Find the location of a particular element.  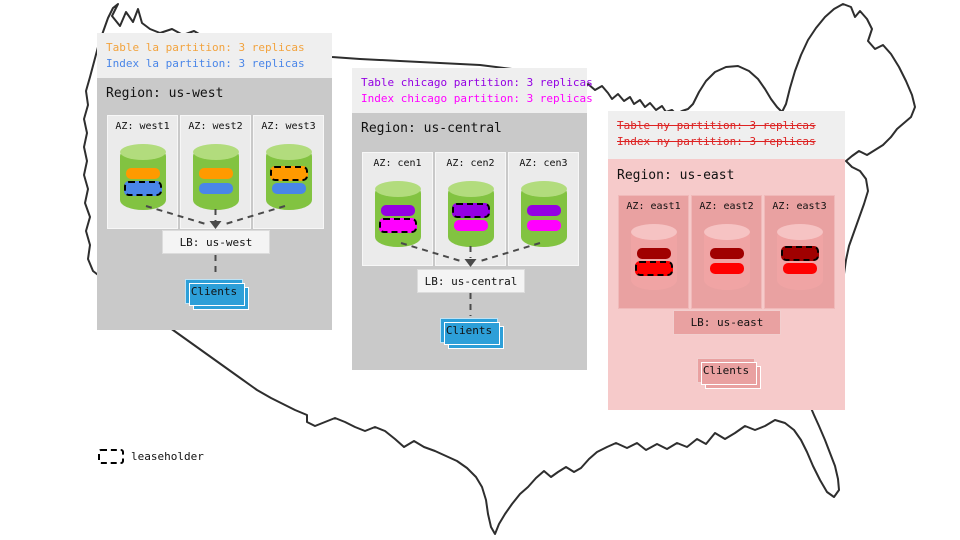

az-label: AZ: west3 is located at coordinates (288, 126).